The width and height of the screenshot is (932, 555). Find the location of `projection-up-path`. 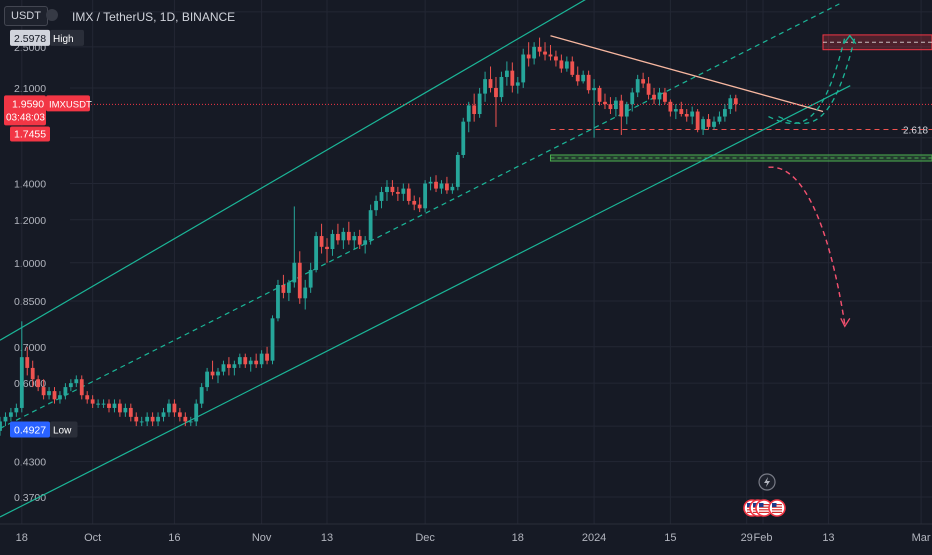

projection-up-path is located at coordinates (807, 80).